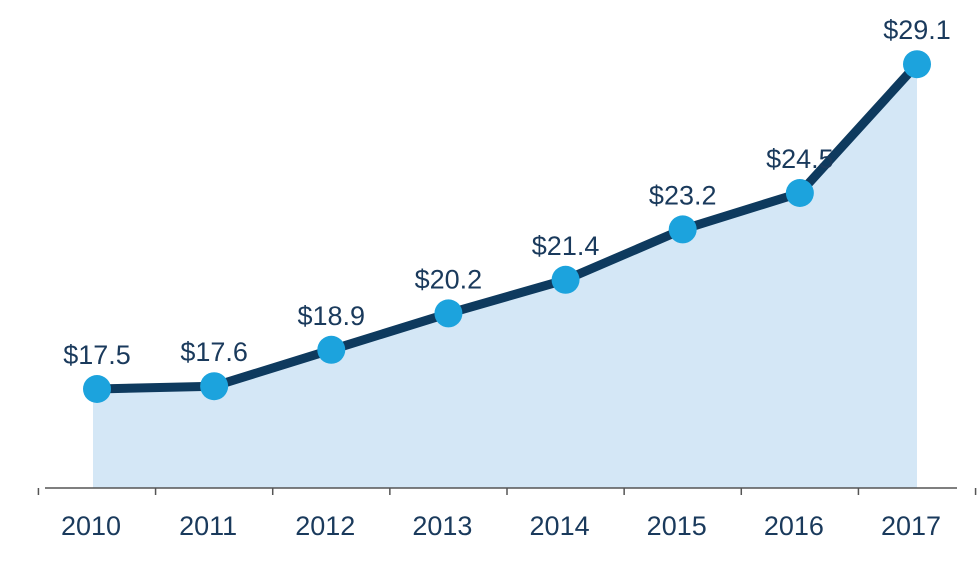 The height and width of the screenshot is (569, 979). I want to click on data-label: $17.5, so click(97, 355).